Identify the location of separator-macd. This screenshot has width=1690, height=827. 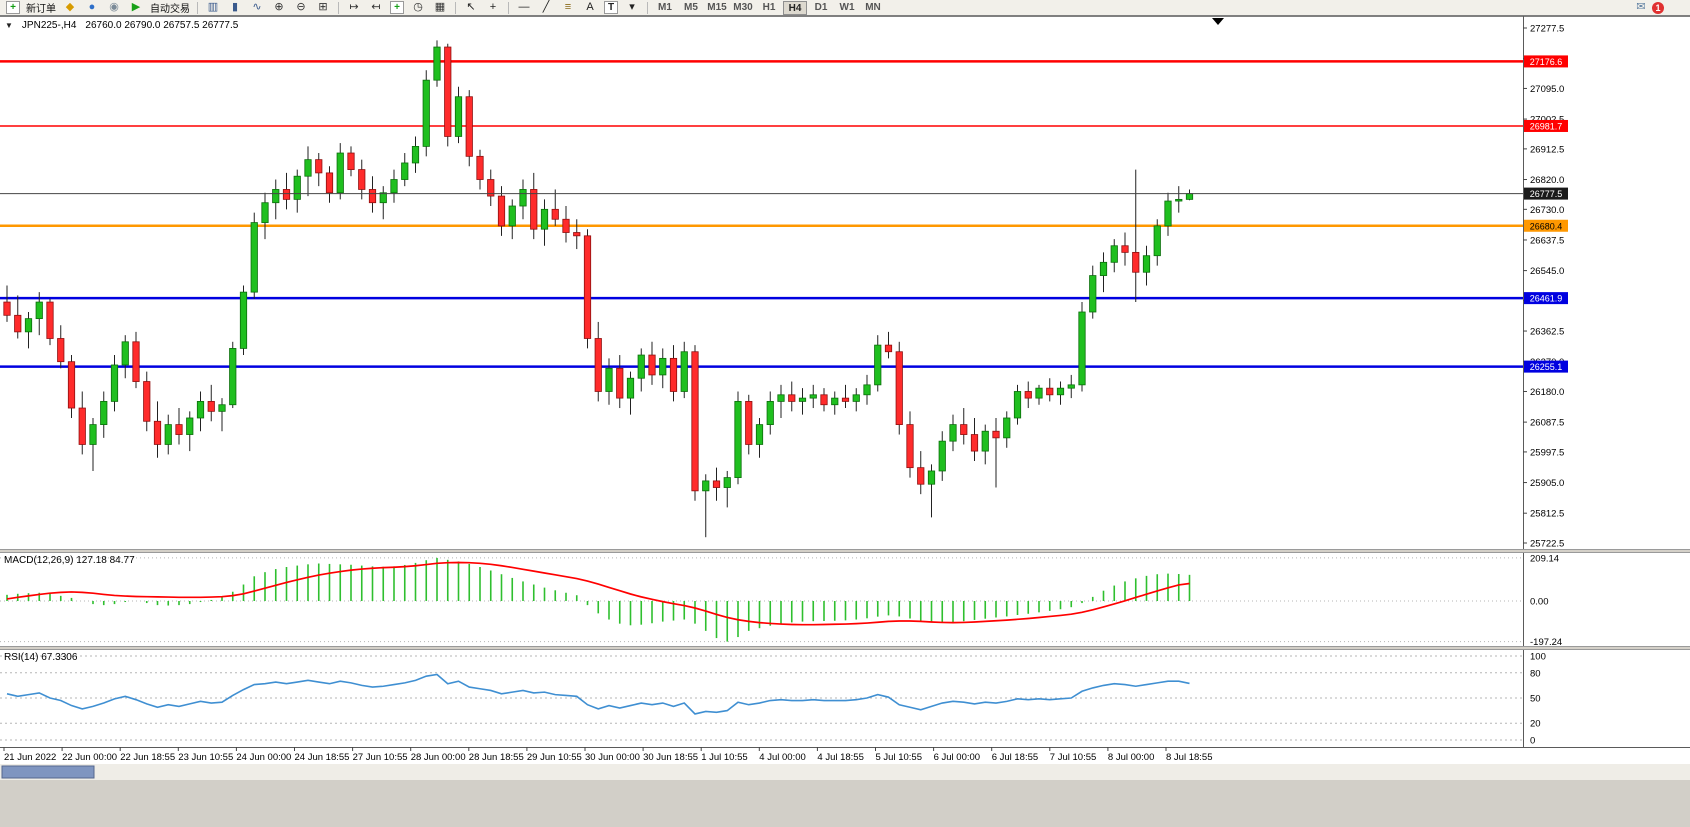
(845, 551).